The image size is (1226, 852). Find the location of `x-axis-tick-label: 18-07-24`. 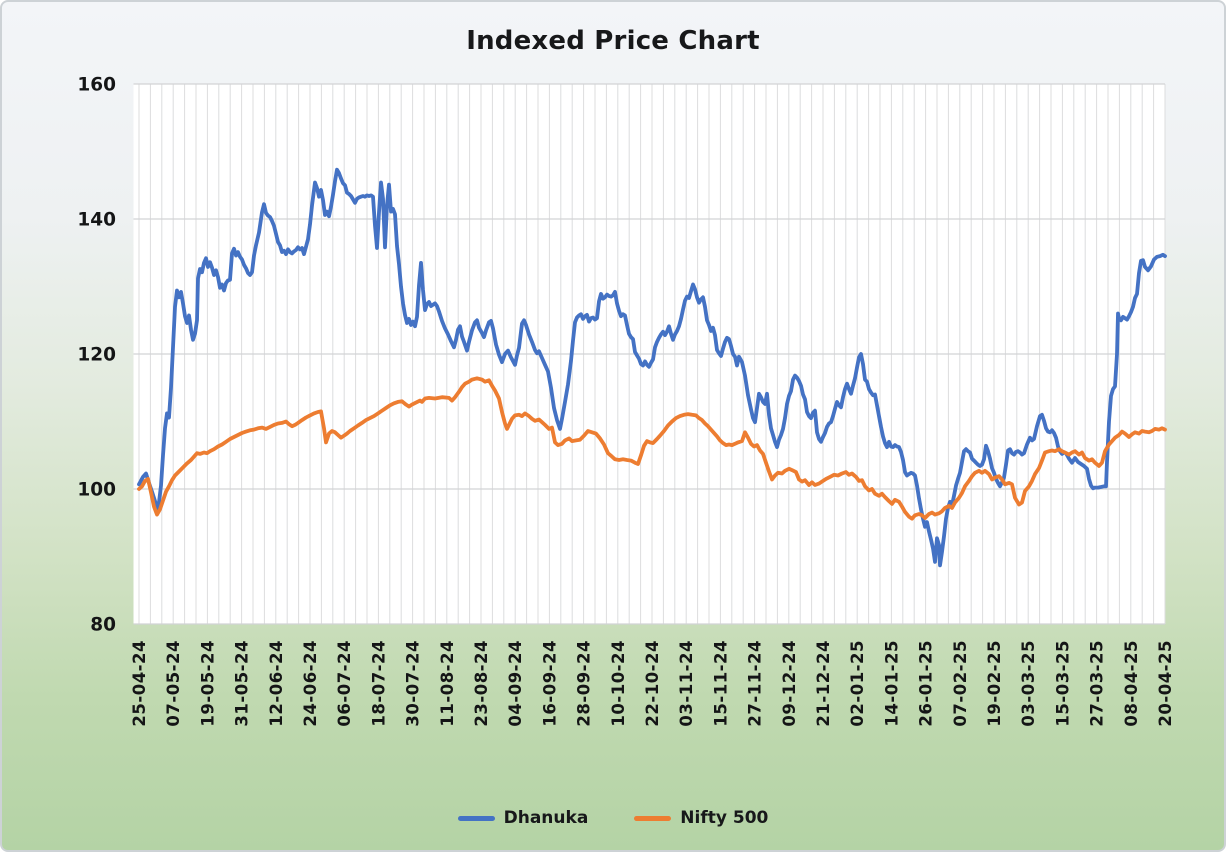

x-axis-tick-label: 18-07-24 is located at coordinates (378, 683).